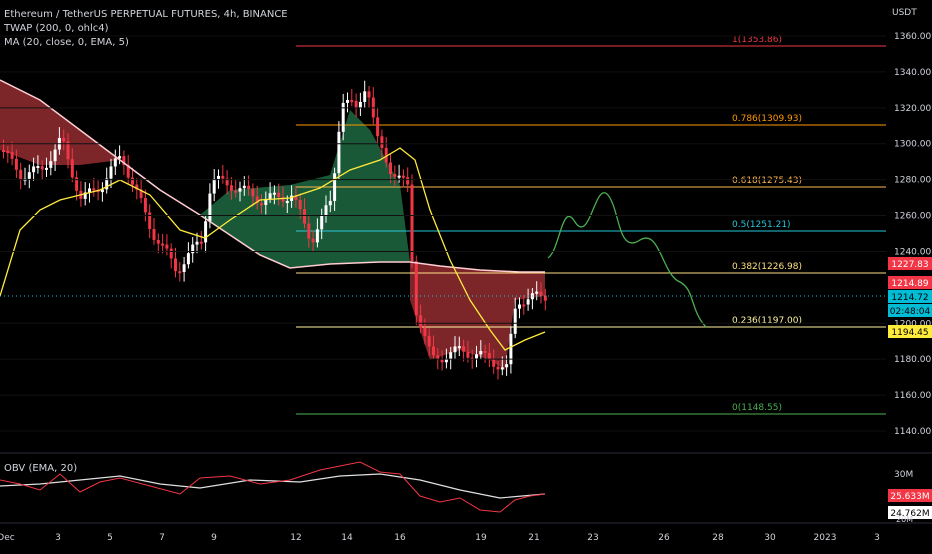 The width and height of the screenshot is (932, 554). Describe the element at coordinates (767, 181) in the screenshot. I see `fib-level-label: 0.618(1275.43)` at that location.